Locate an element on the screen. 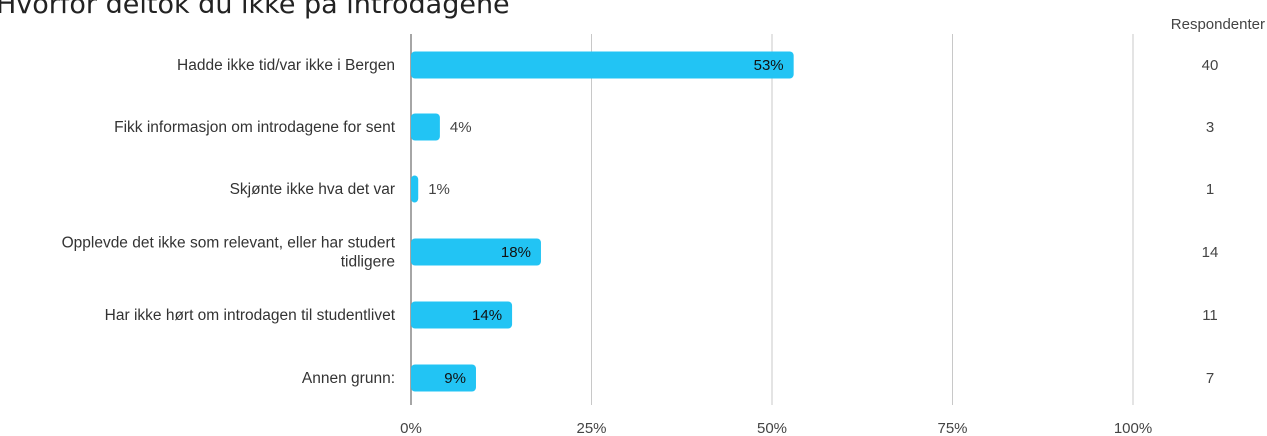 The width and height of the screenshot is (1267, 436). x-axis-ticks: 0% 25% 50% 75% 100% is located at coordinates (776, 428).